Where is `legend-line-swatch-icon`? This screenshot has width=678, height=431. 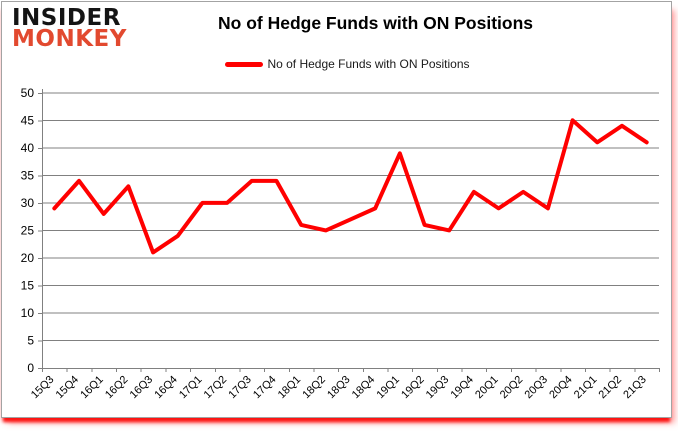 legend-line-swatch-icon is located at coordinates (244, 64).